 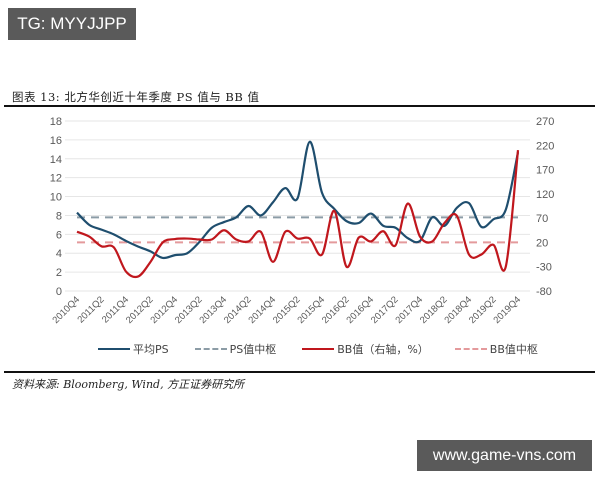 I want to click on legend-label: BB值（右轴，%）, so click(x=383, y=349).